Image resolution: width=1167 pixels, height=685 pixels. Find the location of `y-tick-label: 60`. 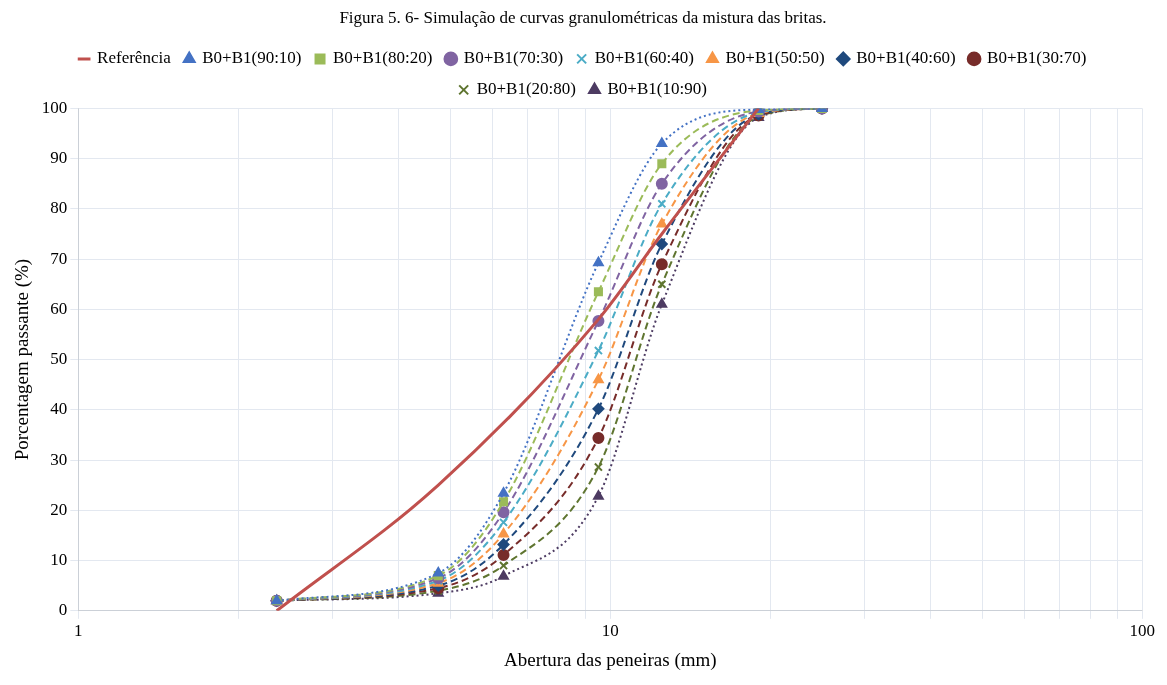

y-tick-label: 60 is located at coordinates (59, 308).